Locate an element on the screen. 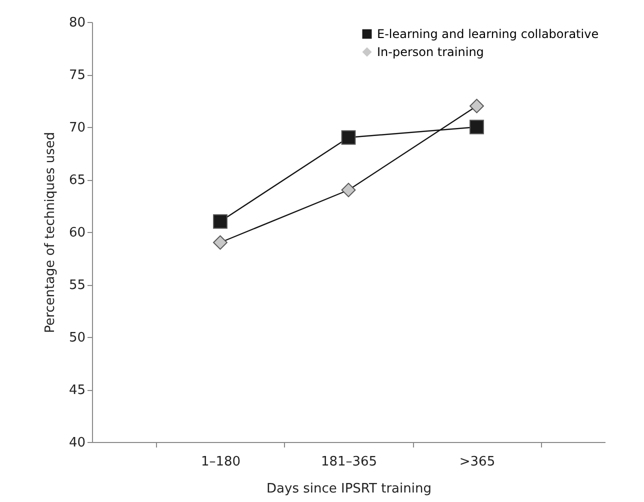 The image size is (644, 502). x-tick-label: 181–365 is located at coordinates (349, 462).